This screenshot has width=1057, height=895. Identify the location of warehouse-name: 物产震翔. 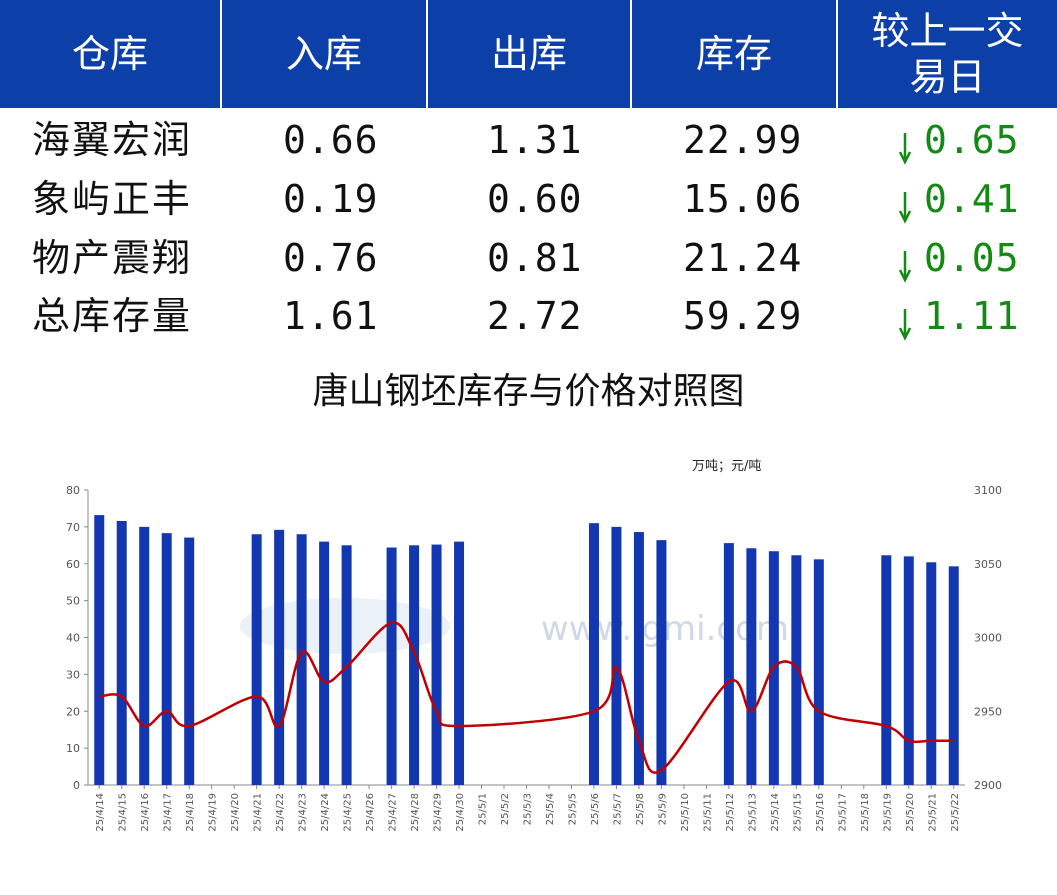
(112, 258).